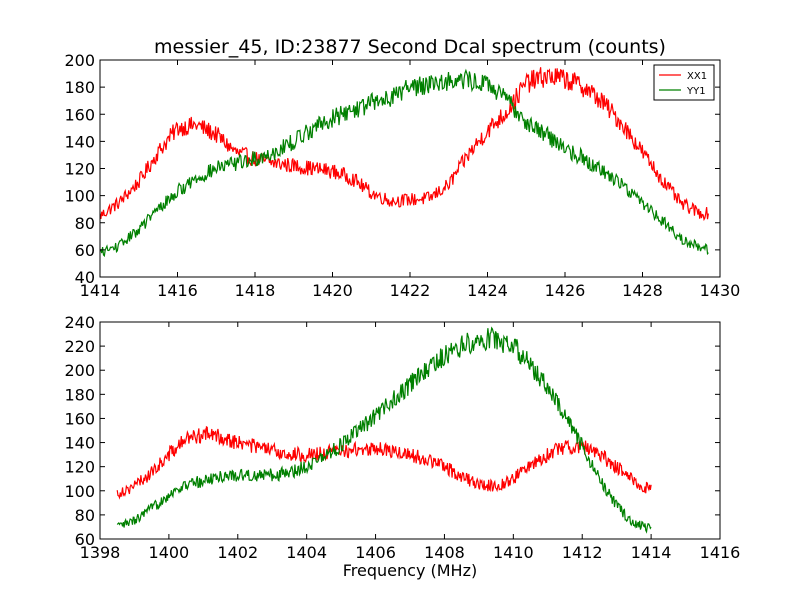 This screenshot has width=800, height=600. Describe the element at coordinates (565, 290) in the screenshot. I see `x-tick-label: 1426` at that location.